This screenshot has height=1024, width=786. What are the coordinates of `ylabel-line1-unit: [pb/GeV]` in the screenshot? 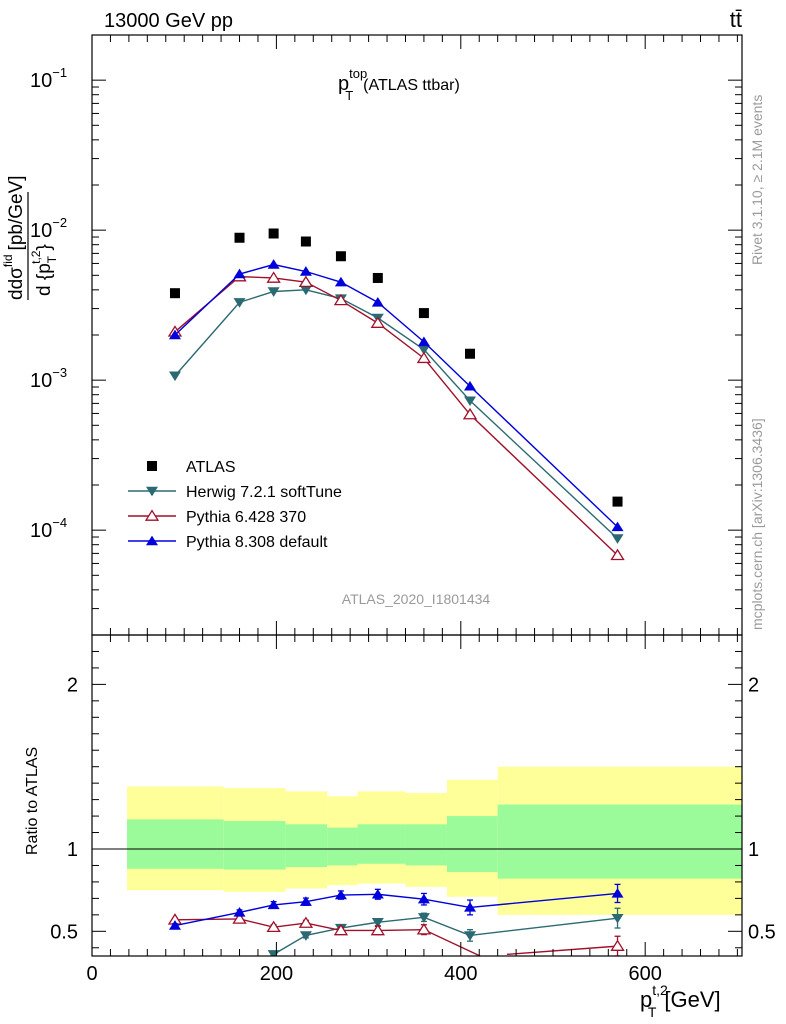 It's located at (16, 212).